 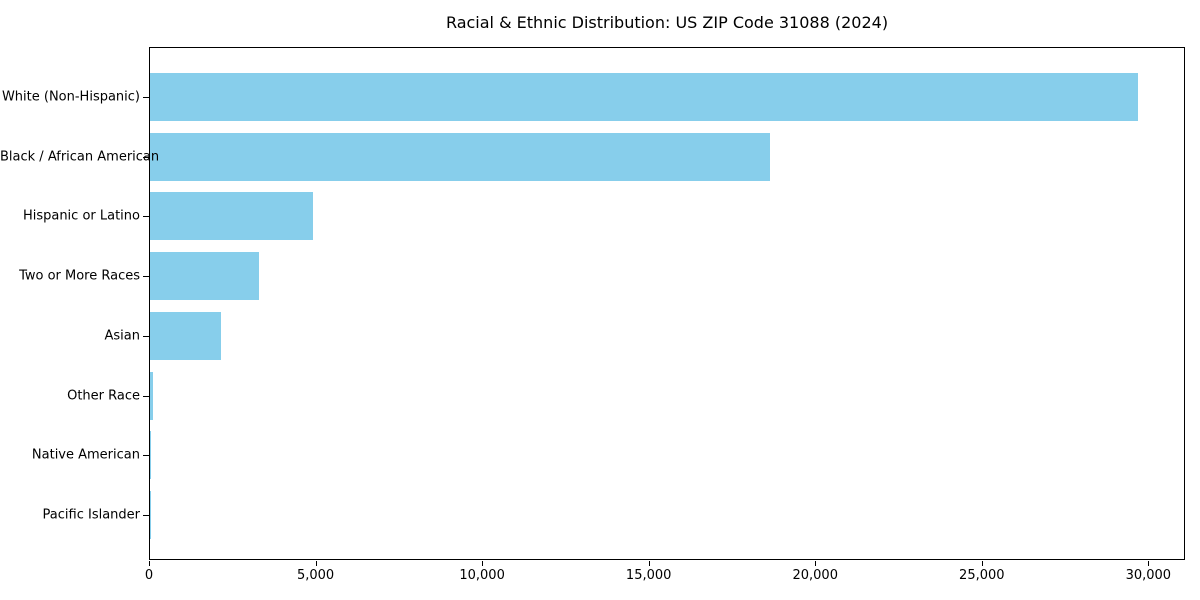 What do you see at coordinates (80, 157) in the screenshot?
I see `y-axis-label: Black / African American` at bounding box center [80, 157].